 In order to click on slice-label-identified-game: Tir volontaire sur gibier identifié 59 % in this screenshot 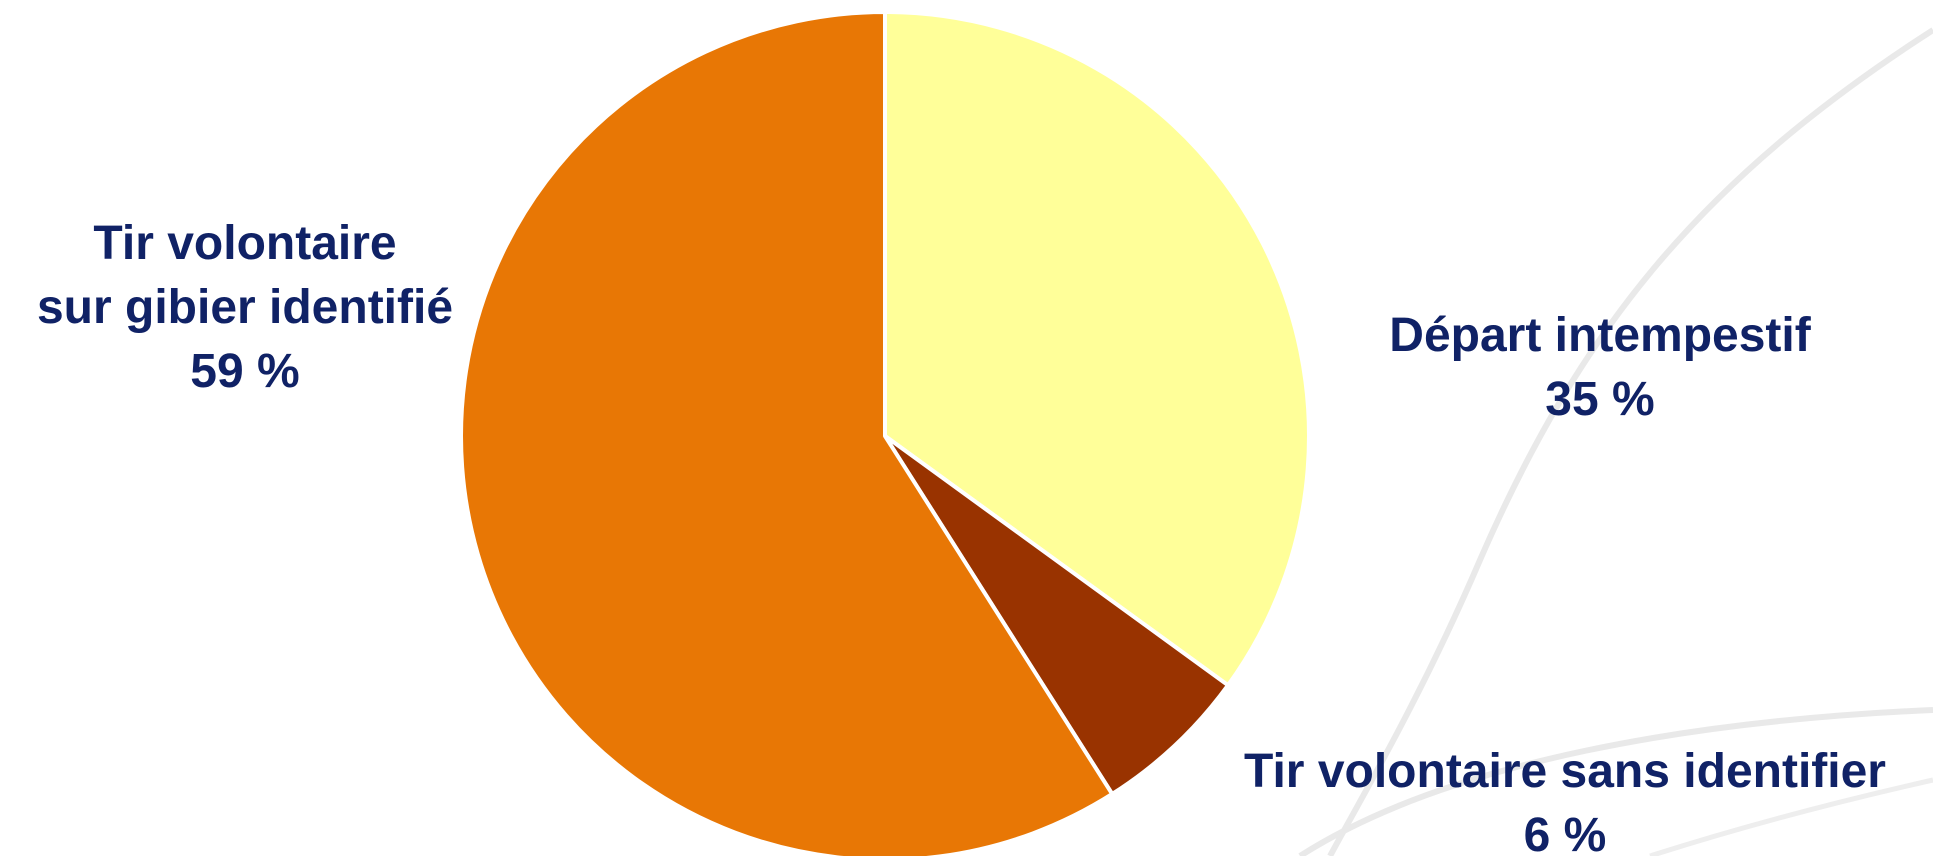, I will do `click(245, 308)`.